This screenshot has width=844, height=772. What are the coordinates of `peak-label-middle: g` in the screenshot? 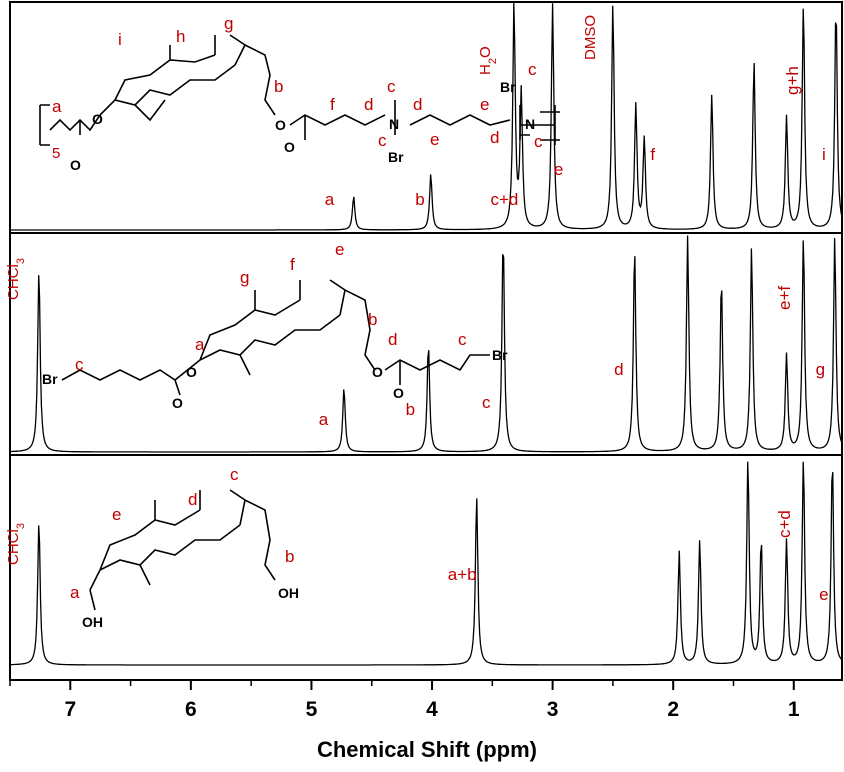 It's located at (820, 369).